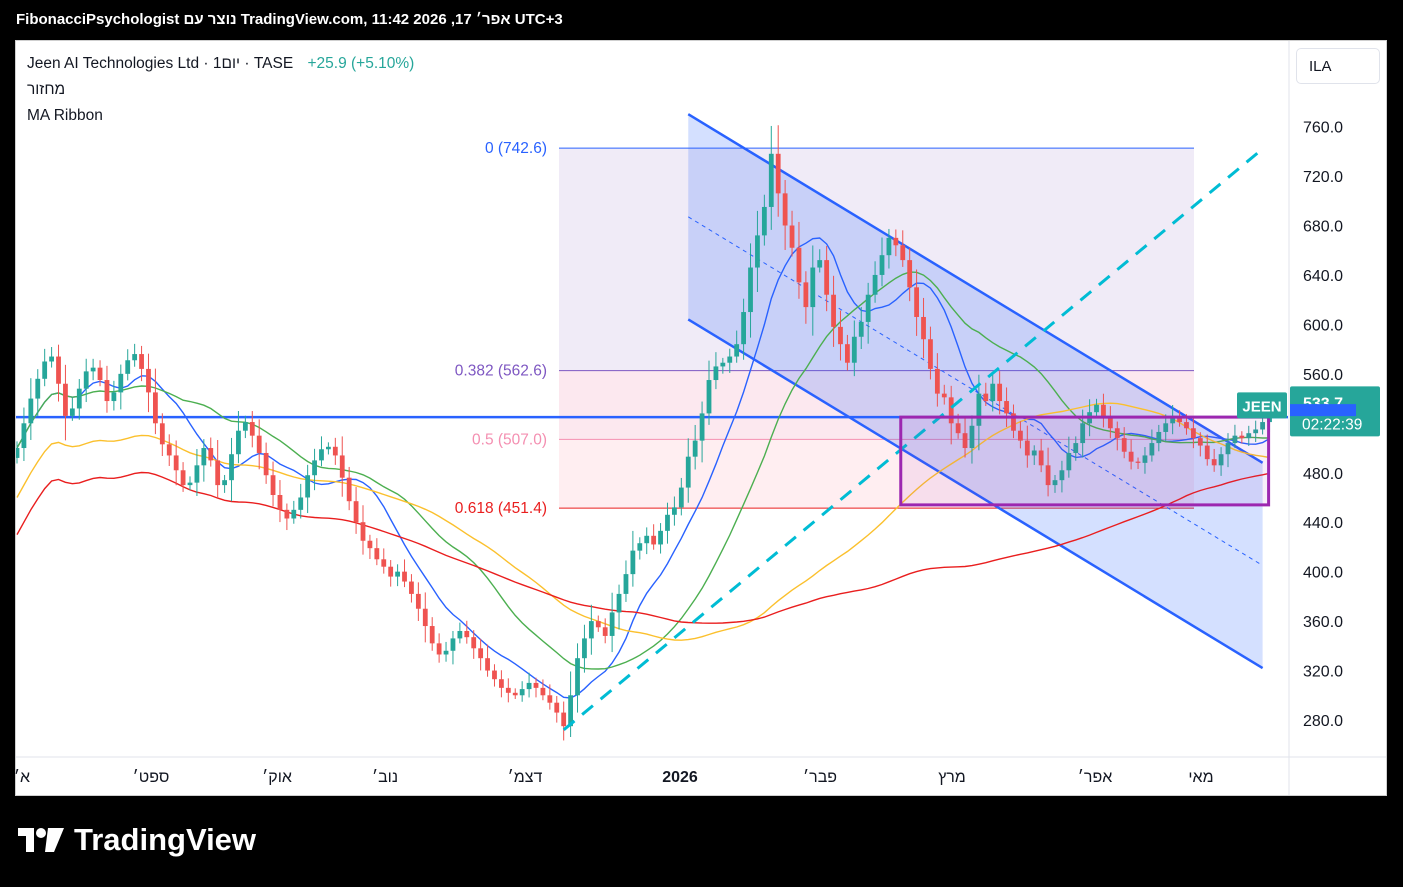  I want to click on y-tick-label: 400.0, so click(1323, 573).